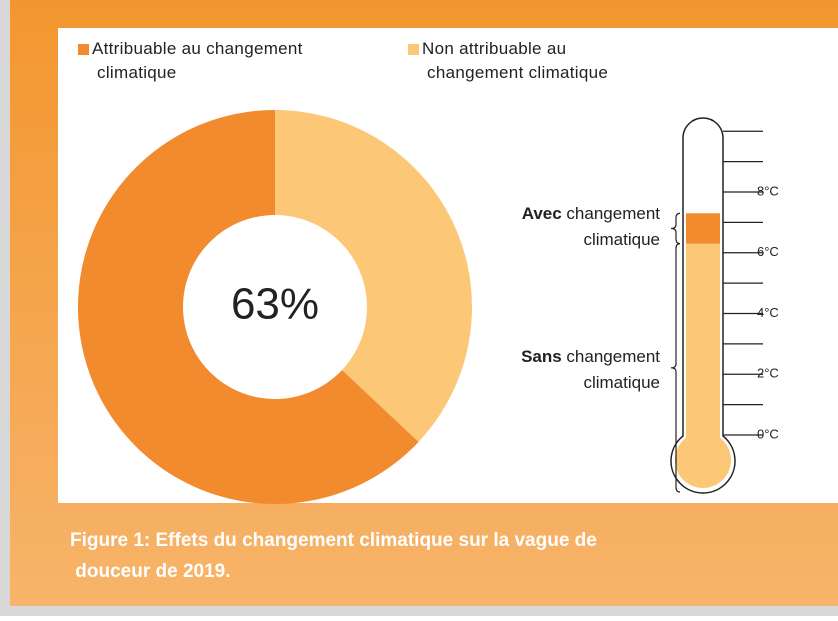 The image size is (838, 621). What do you see at coordinates (591, 226) in the screenshot?
I see `thermometer-label: Avec changement climatique` at bounding box center [591, 226].